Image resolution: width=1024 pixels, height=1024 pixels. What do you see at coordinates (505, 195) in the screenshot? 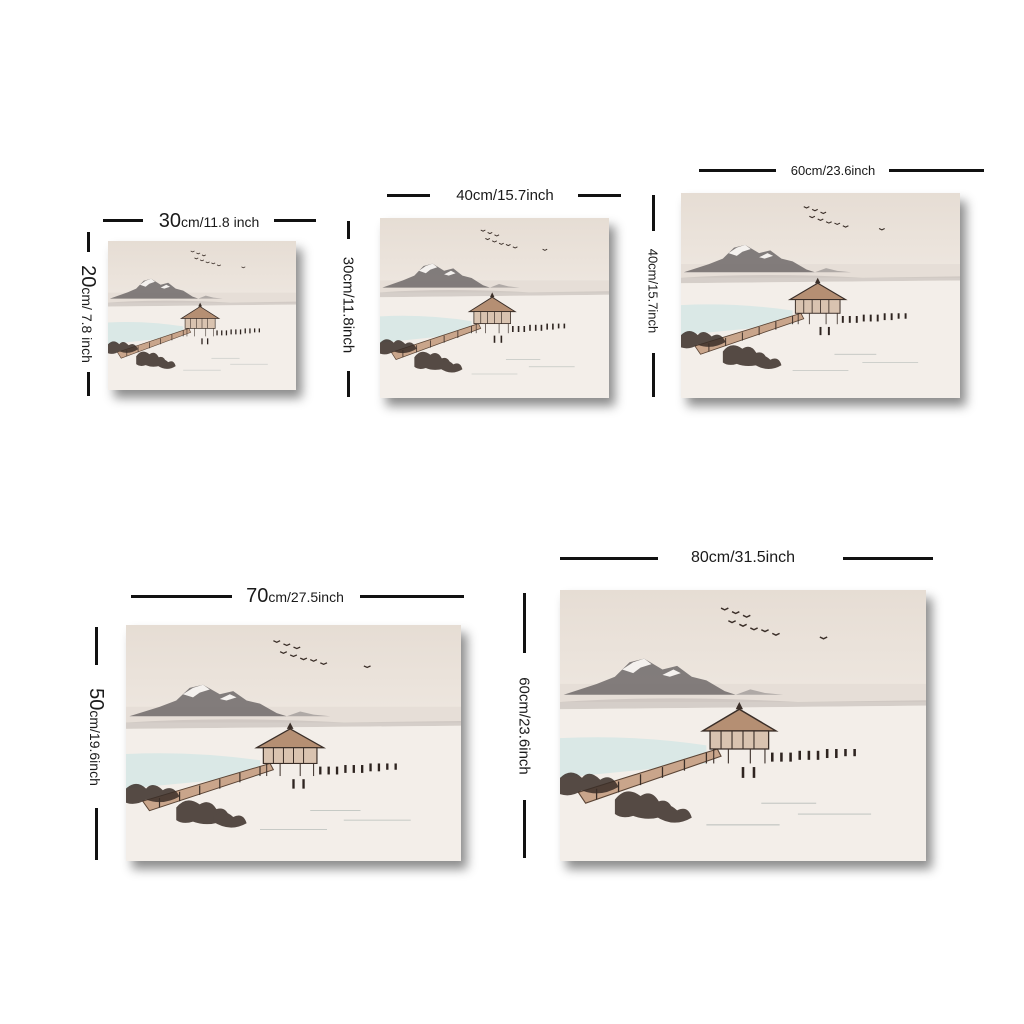
I see `width-label: 40cm/15.7inch` at bounding box center [505, 195].